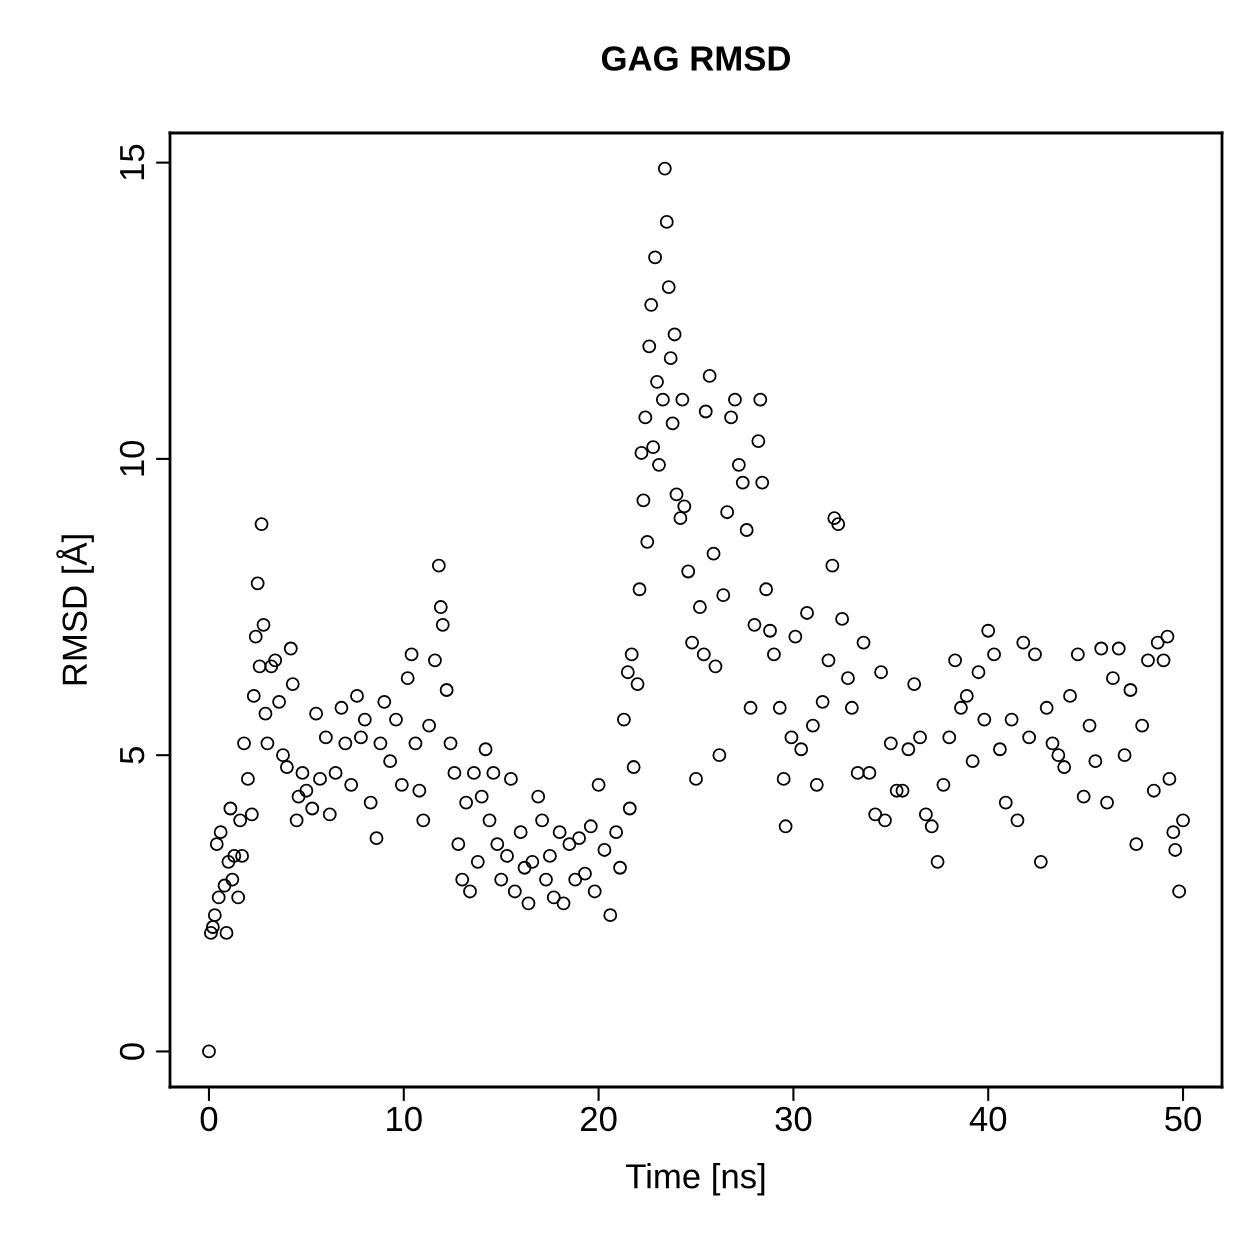 Image resolution: width=1259 pixels, height=1259 pixels. I want to click on y-axis-title: RMSD [Å], so click(75, 610).